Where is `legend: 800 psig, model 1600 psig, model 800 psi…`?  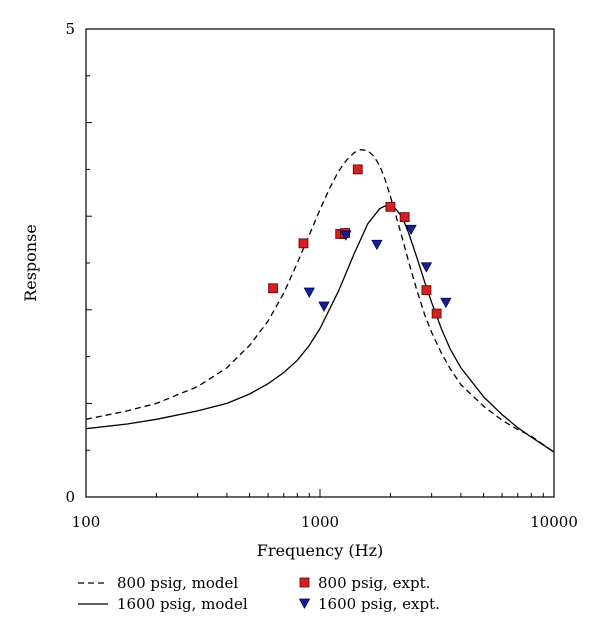
legend: 800 psig, model 1600 psig, model 800 psi… is located at coordinates (259, 593).